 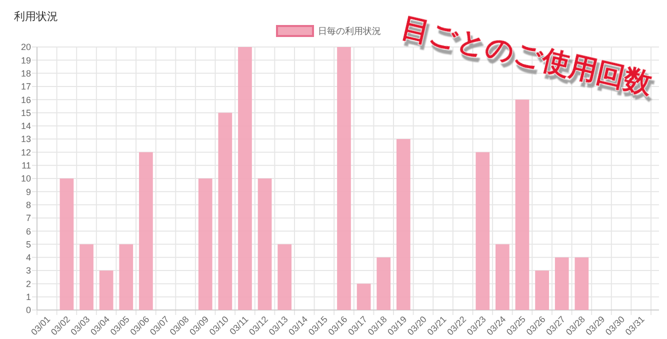 I want to click on y-tick-label: 11, so click(x=26, y=165).